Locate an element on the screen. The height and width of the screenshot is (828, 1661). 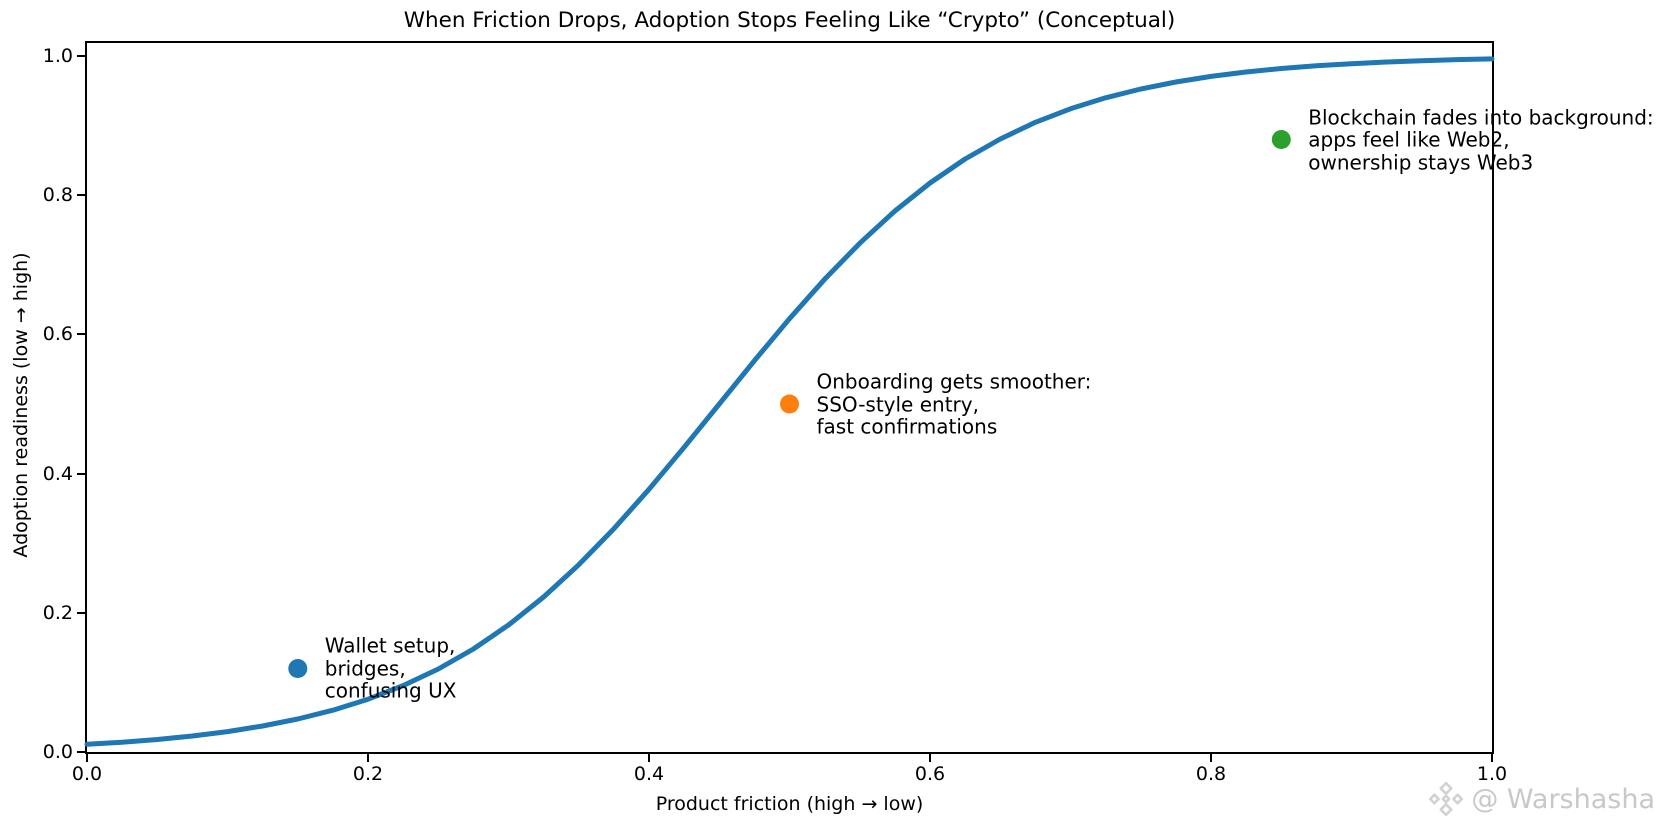
annotation-line: bridges, is located at coordinates (365, 668).